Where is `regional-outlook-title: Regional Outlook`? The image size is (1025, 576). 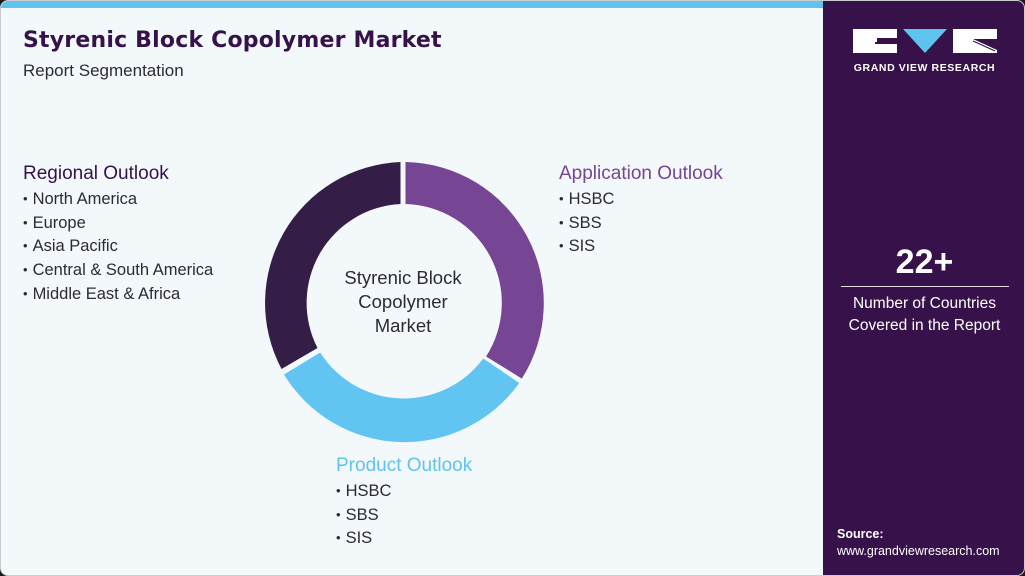 regional-outlook-title: Regional Outlook is located at coordinates (96, 173).